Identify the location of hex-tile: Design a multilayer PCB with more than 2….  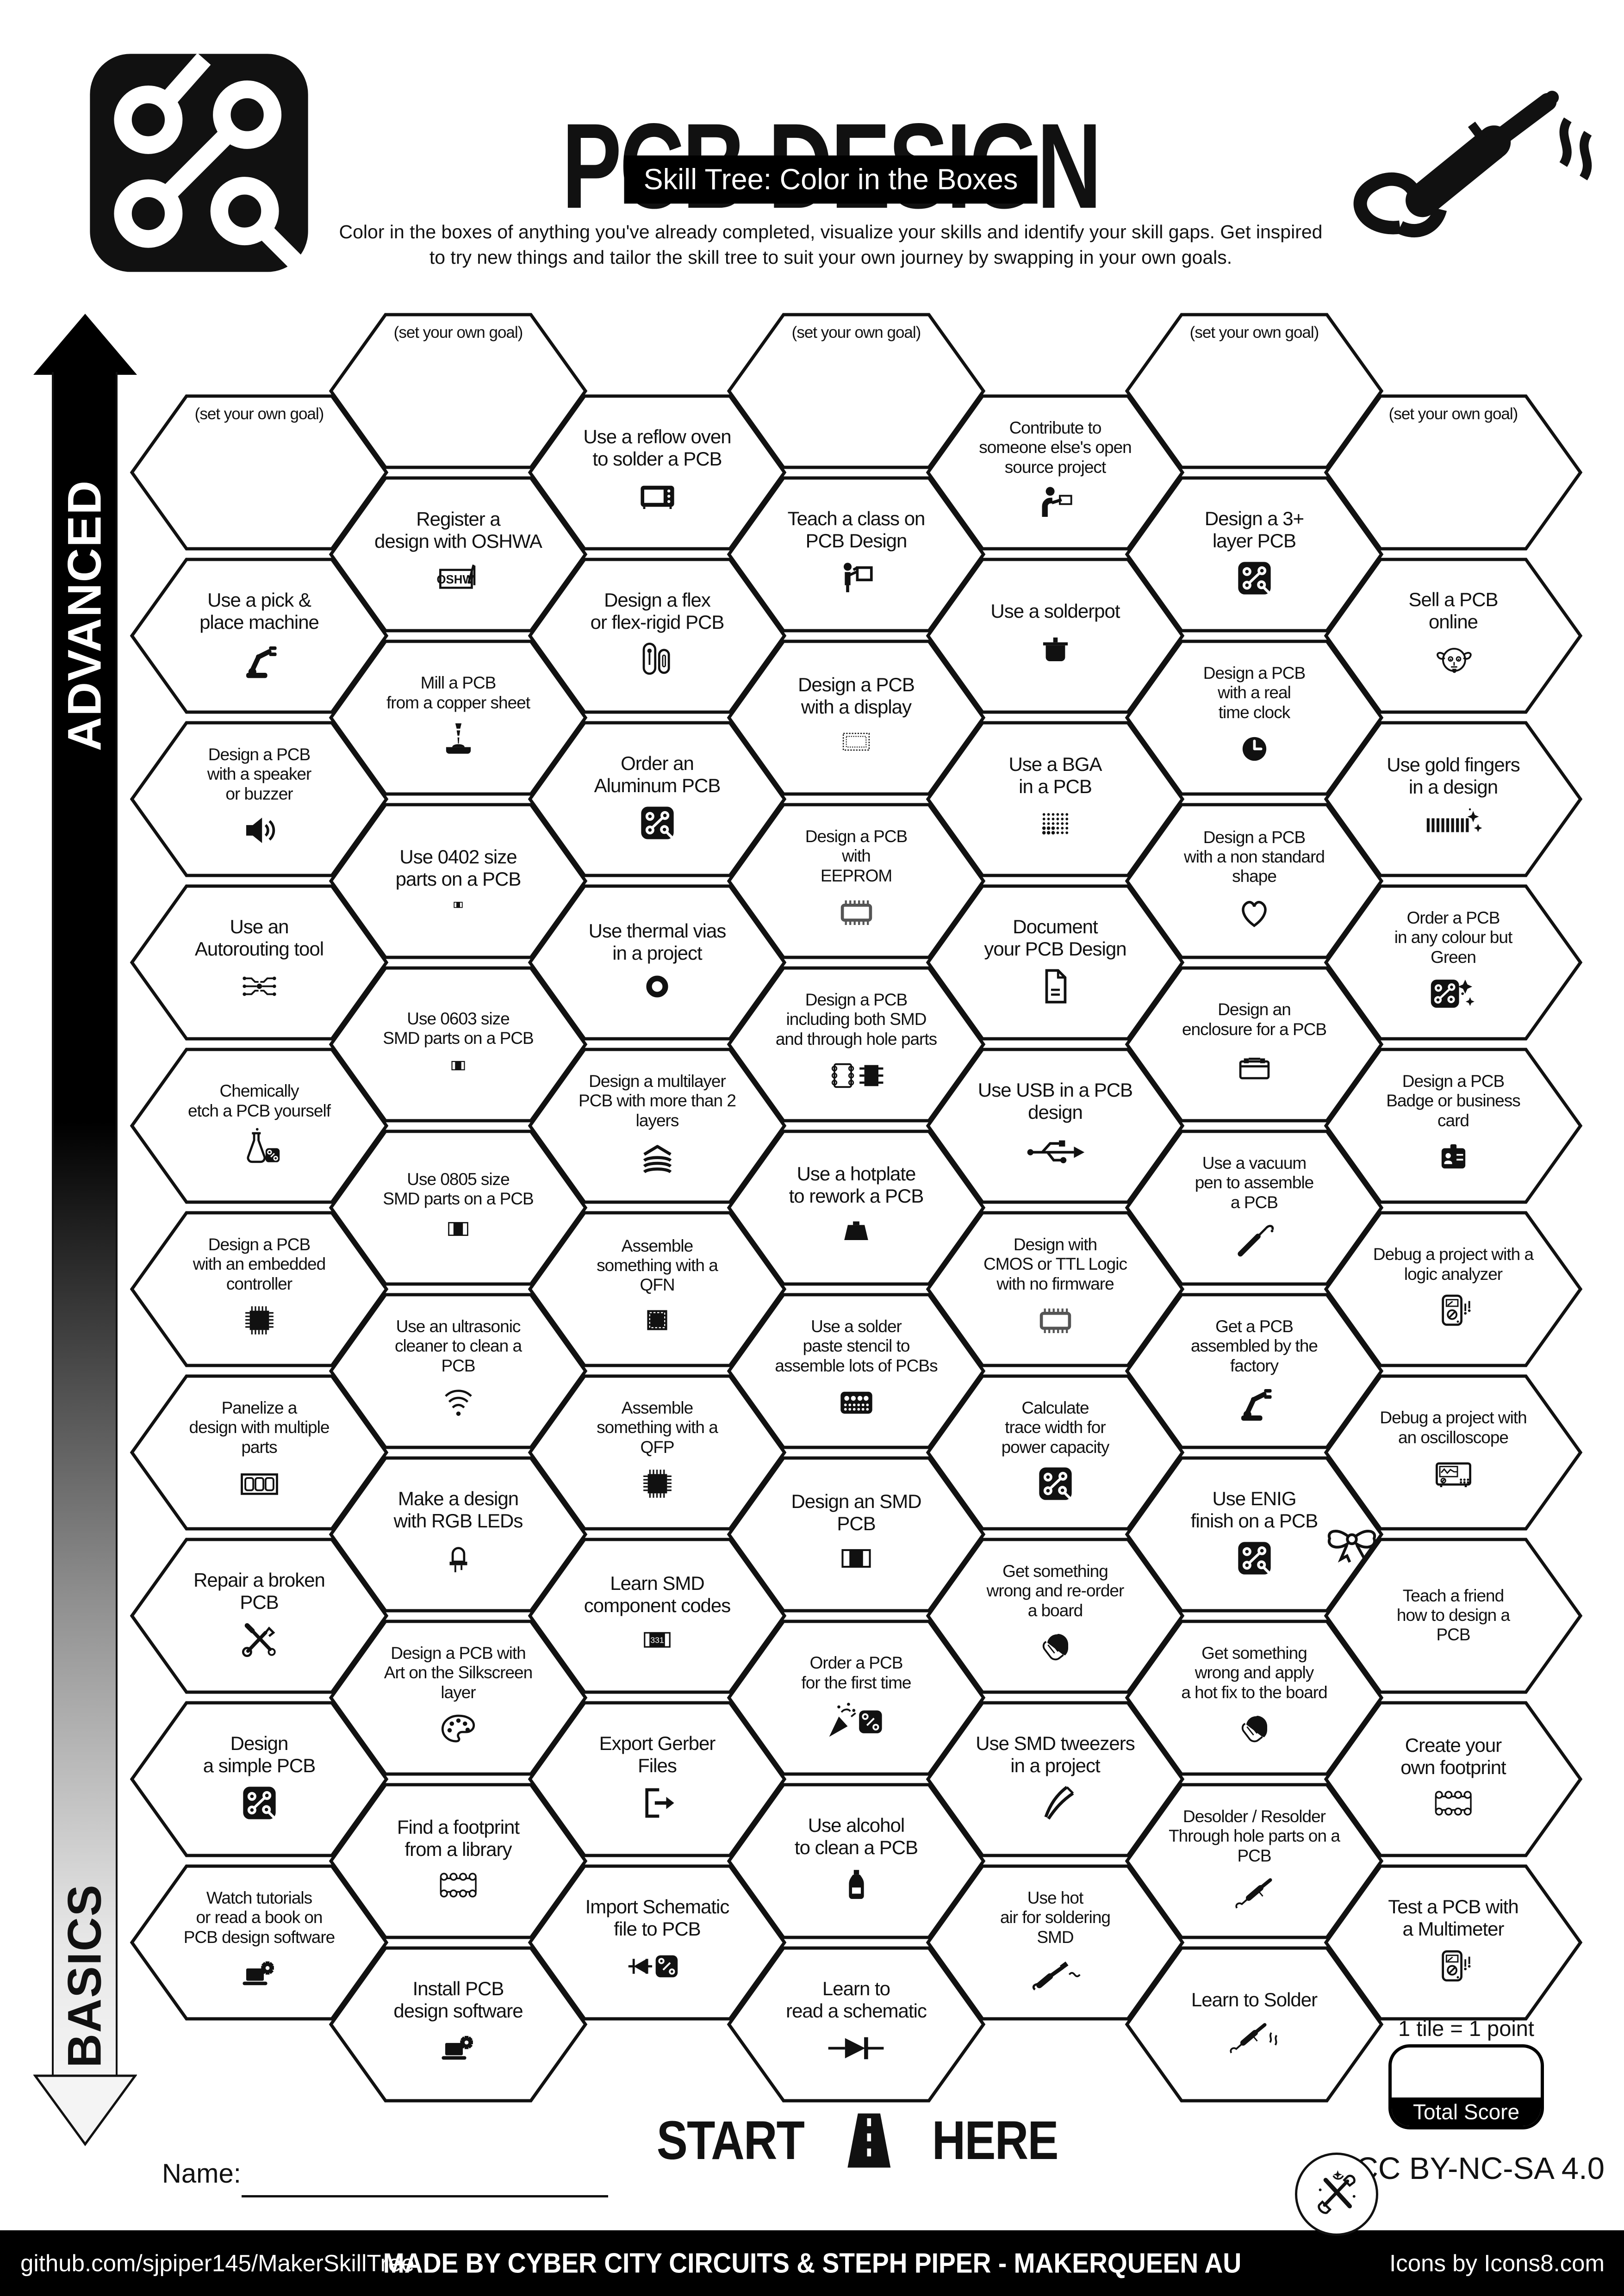
(657, 1126).